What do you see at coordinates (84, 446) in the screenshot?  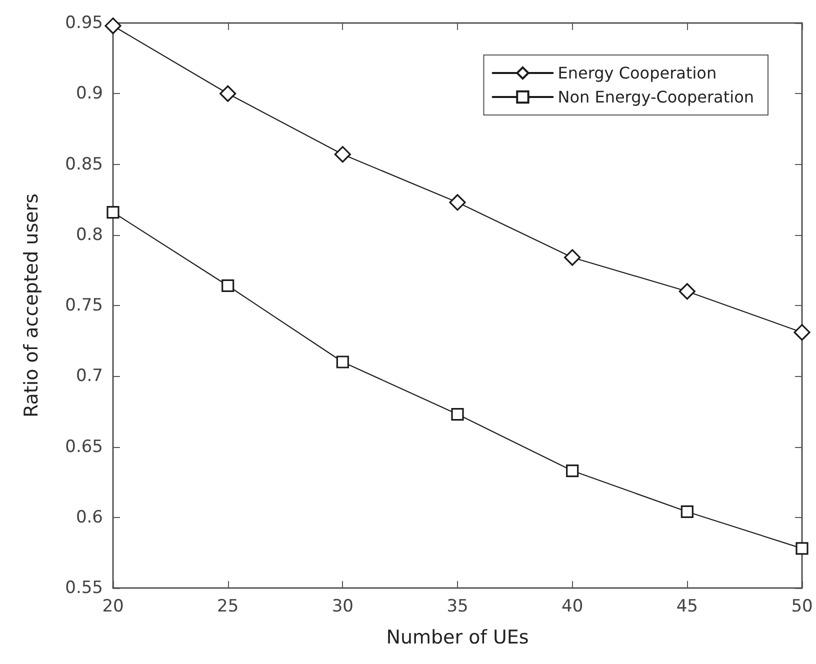 I see `y-tick-label: 0.65` at bounding box center [84, 446].